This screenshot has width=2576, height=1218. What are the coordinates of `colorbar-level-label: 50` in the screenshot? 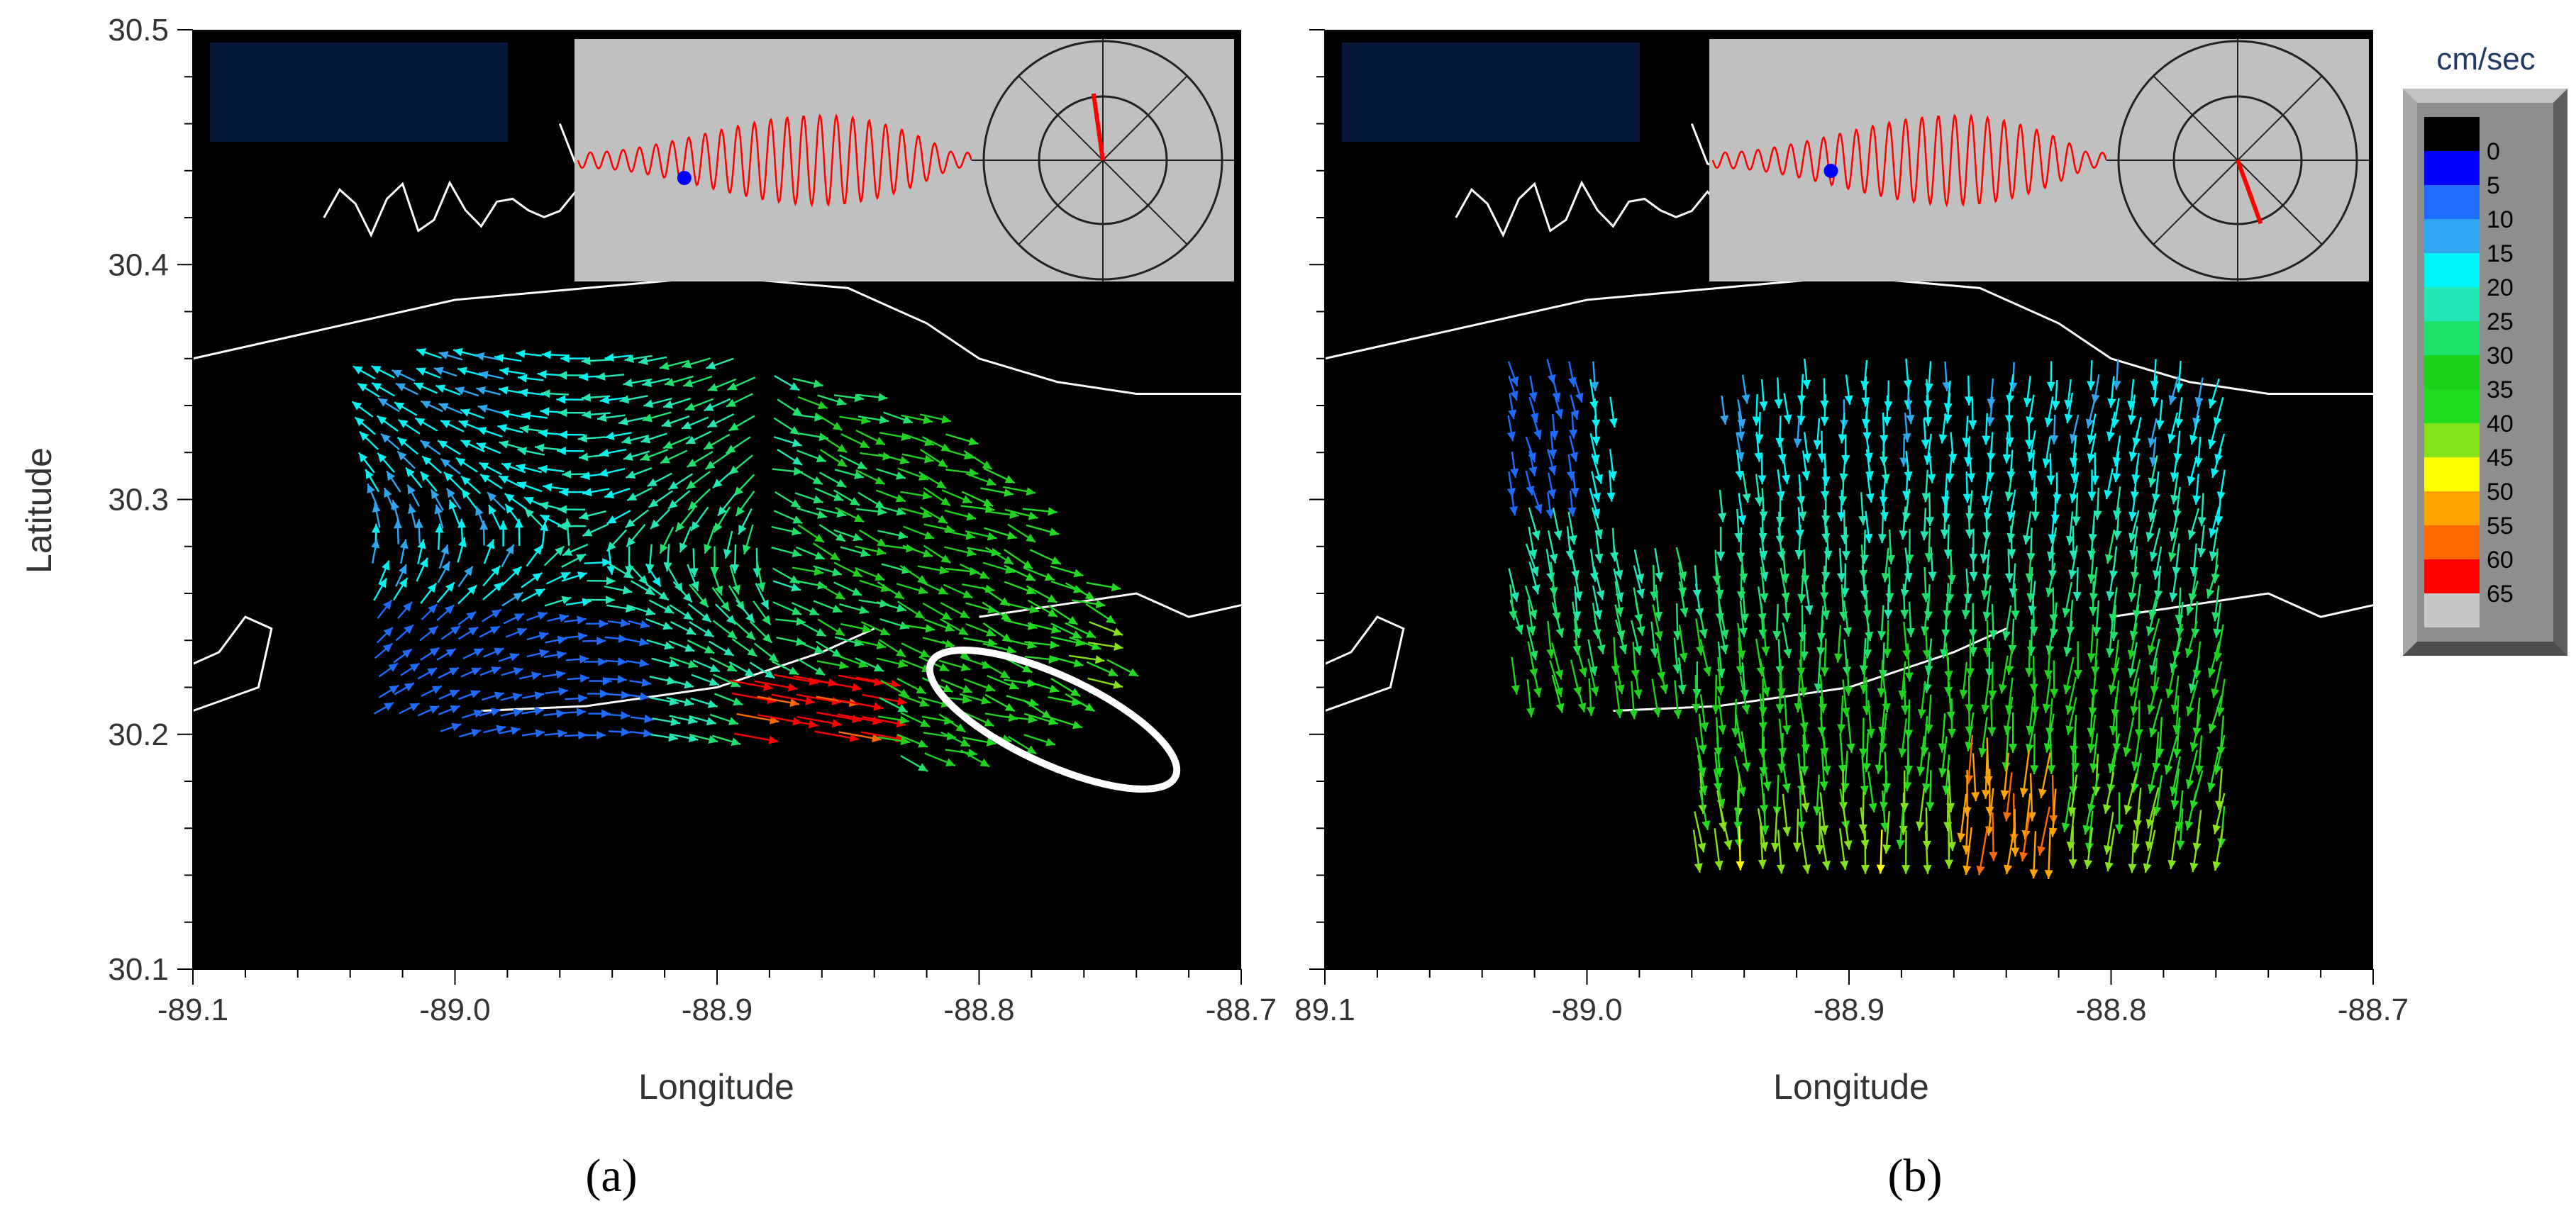 It's located at (2500, 492).